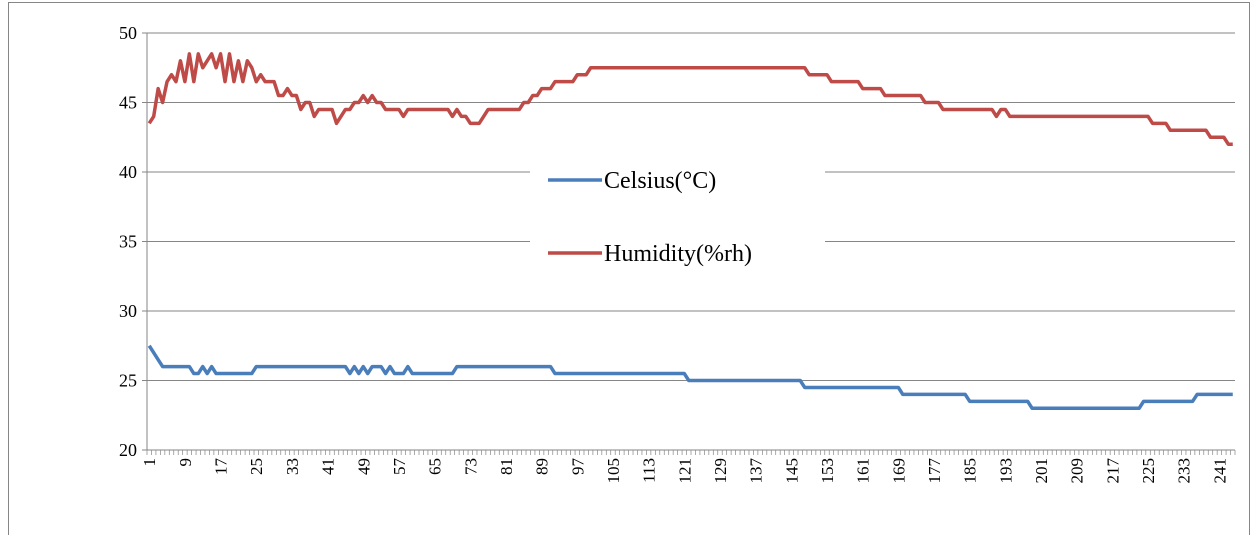  Describe the element at coordinates (1184, 471) in the screenshot. I see `x-tick-label: 233` at that location.